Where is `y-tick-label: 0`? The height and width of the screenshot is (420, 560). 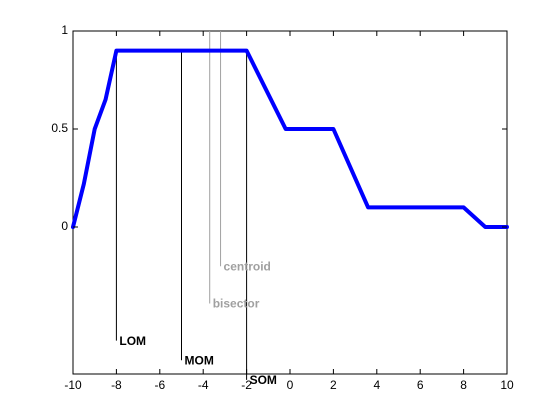
y-tick-label: 0 is located at coordinates (64, 226).